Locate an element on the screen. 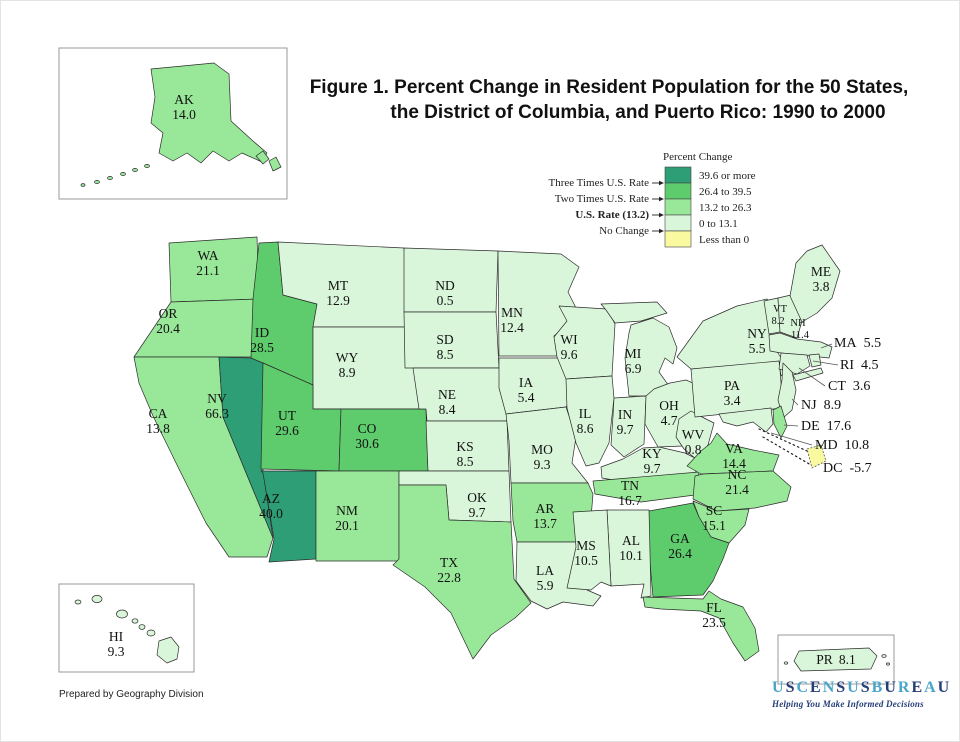 This screenshot has height=742, width=960. legend-category-2: 26.4 to 39.5 is located at coordinates (725, 192).